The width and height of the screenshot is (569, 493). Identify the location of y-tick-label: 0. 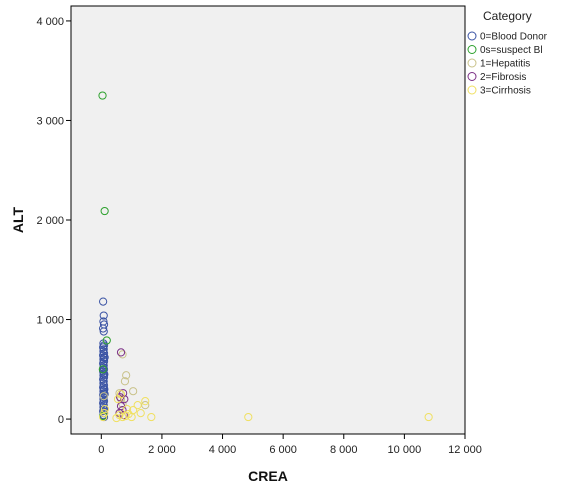
(61, 420).